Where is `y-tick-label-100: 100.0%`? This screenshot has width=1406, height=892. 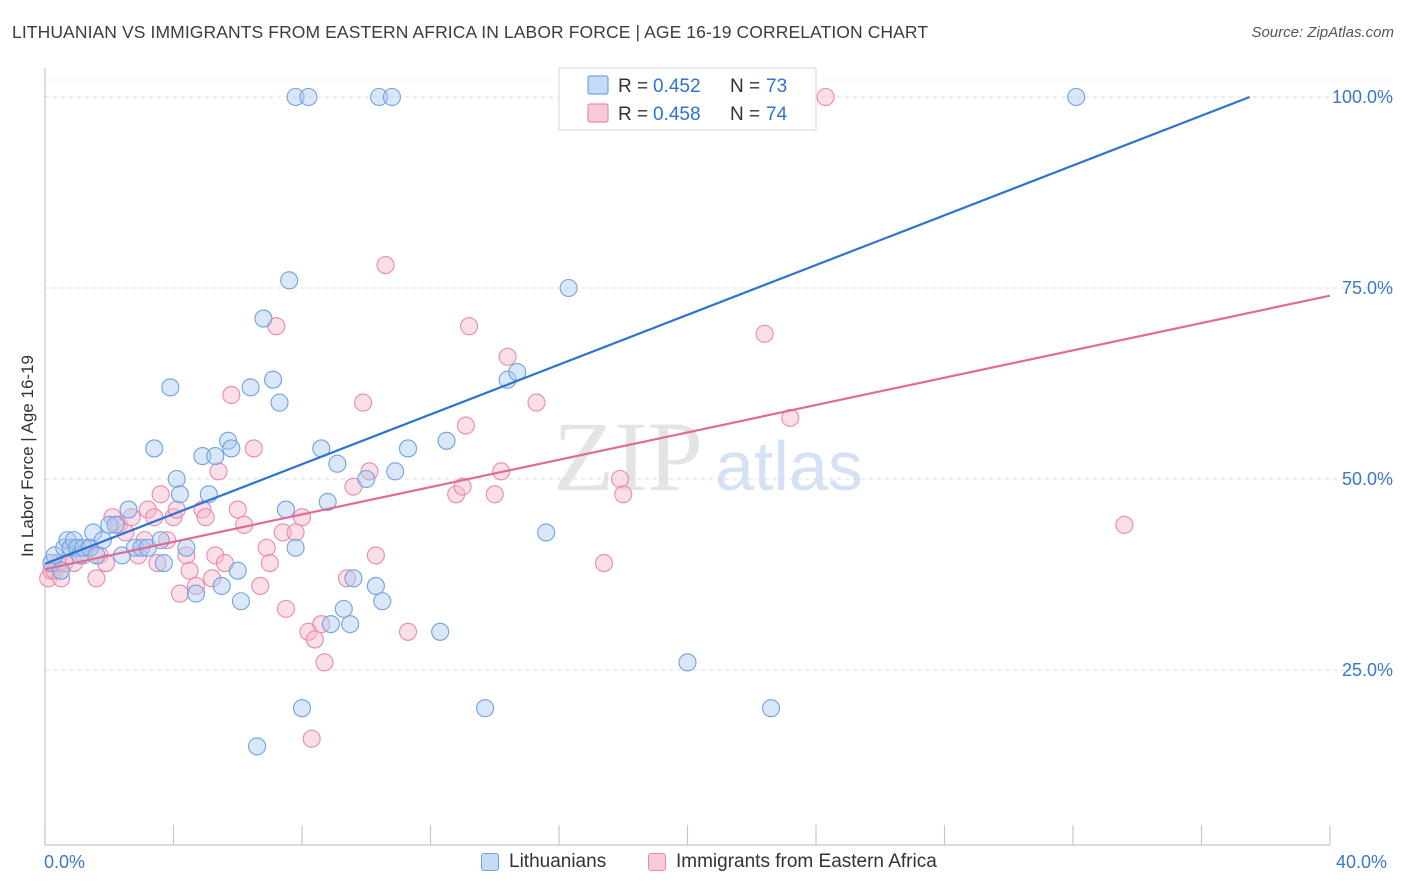
y-tick-label-100: 100.0% is located at coordinates (1362, 97).